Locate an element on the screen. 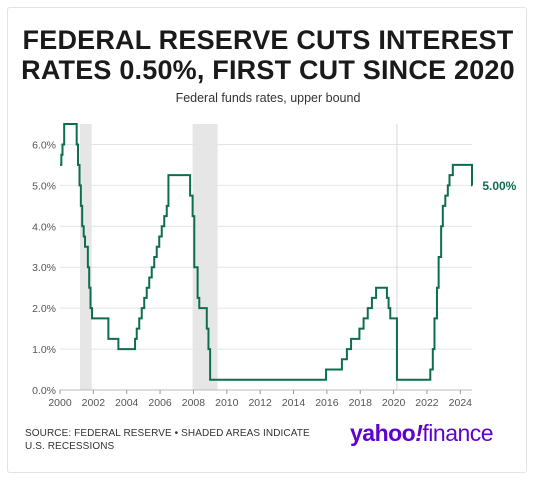 The height and width of the screenshot is (480, 536). y-tick-label: 5.0% is located at coordinates (44, 186).